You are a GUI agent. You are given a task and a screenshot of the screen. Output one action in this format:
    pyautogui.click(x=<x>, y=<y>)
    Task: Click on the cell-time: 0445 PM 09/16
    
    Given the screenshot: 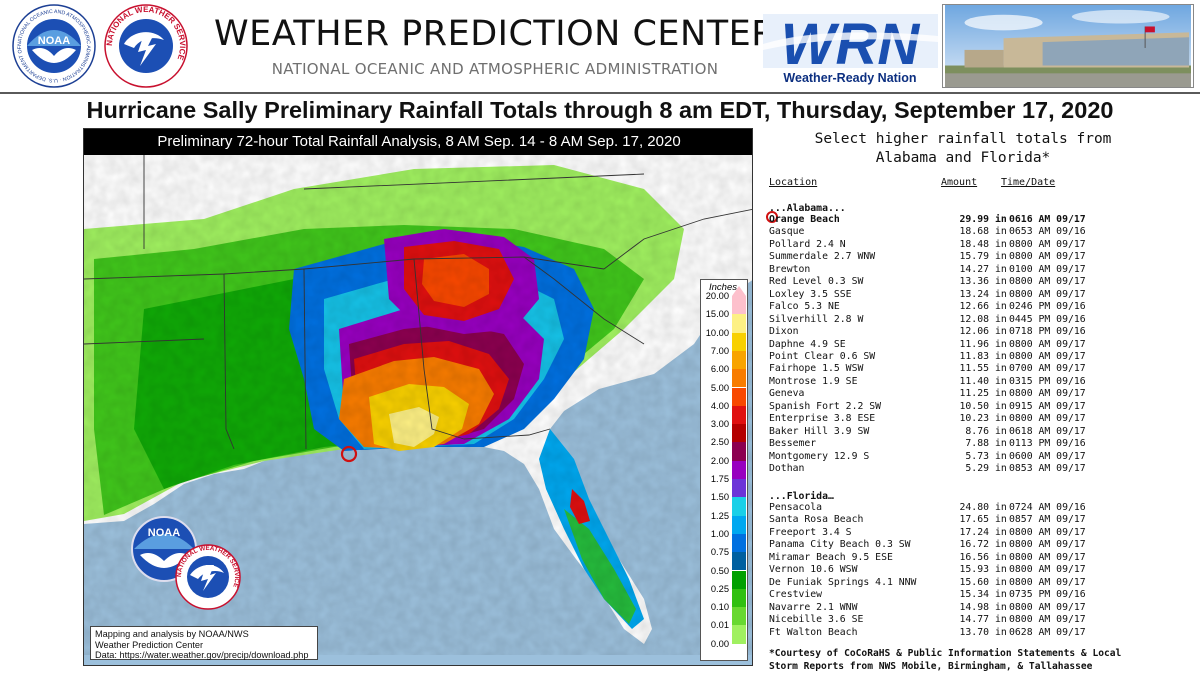 What is the action you would take?
    pyautogui.click(x=1047, y=319)
    